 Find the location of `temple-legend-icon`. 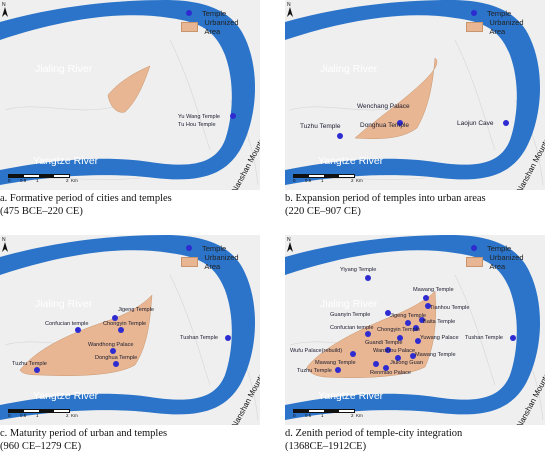

temple-legend-icon is located at coordinates (189, 13).